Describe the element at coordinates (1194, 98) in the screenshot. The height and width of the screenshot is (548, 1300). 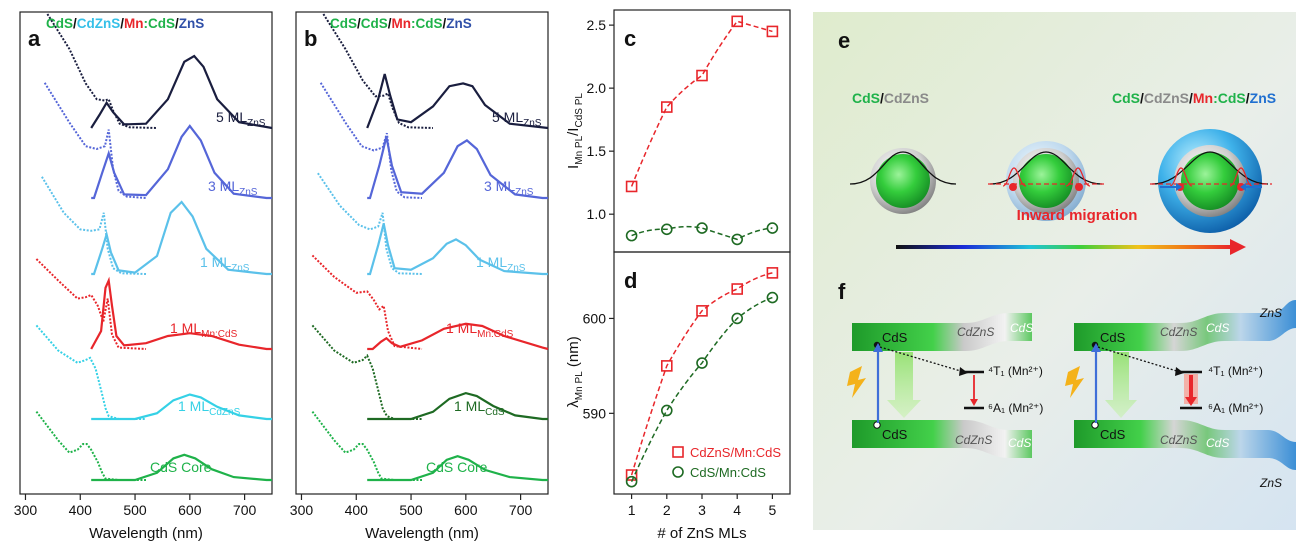
I see `panel-e-right-label: CdS/CdZnS/Mn:CdS/ZnS` at that location.